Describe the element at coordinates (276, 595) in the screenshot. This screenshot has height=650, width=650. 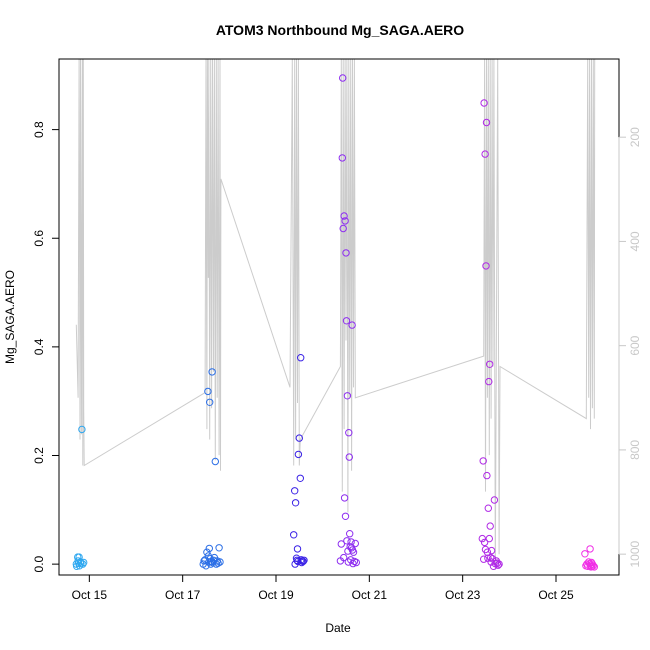
I see `x-tick-label: Oct 19` at that location.